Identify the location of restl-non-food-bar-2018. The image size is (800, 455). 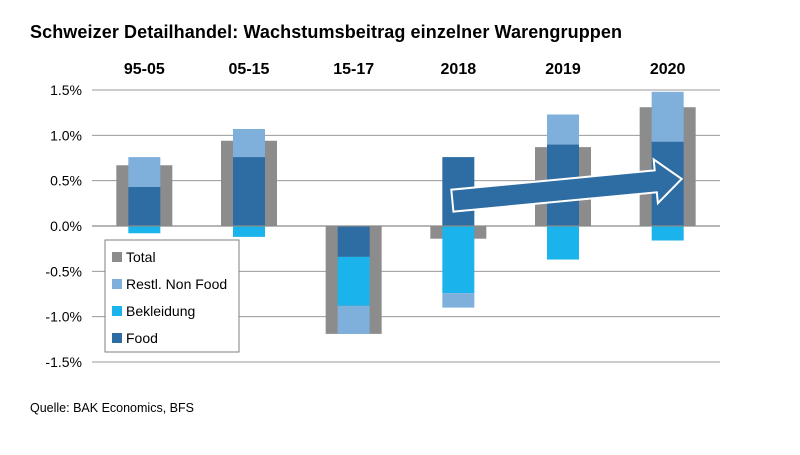
(458, 300).